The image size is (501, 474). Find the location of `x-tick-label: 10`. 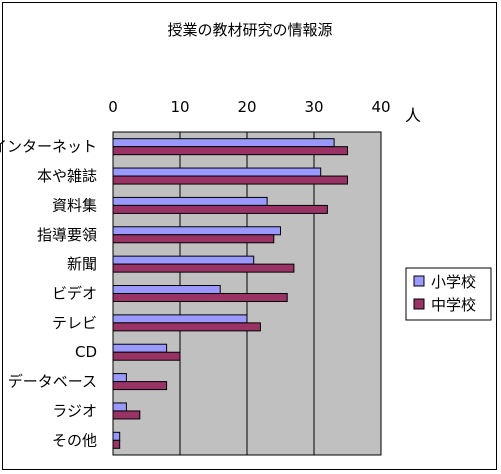

x-tick-label: 10 is located at coordinates (179, 107).